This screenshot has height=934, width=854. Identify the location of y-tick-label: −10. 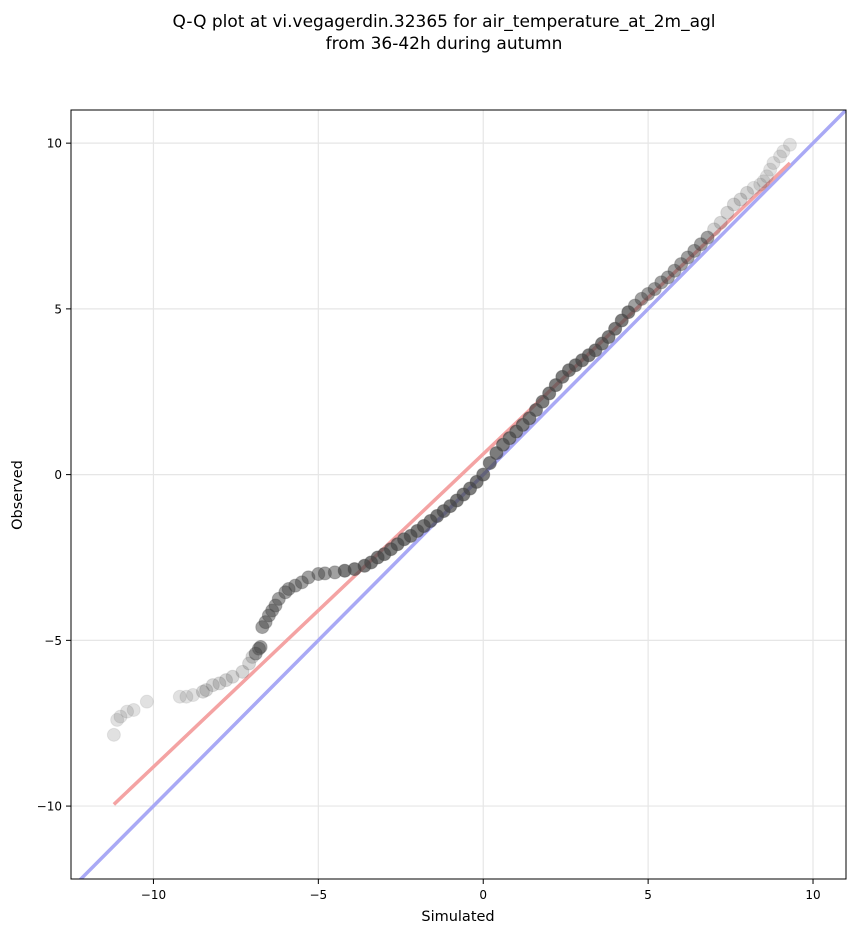
(49, 807).